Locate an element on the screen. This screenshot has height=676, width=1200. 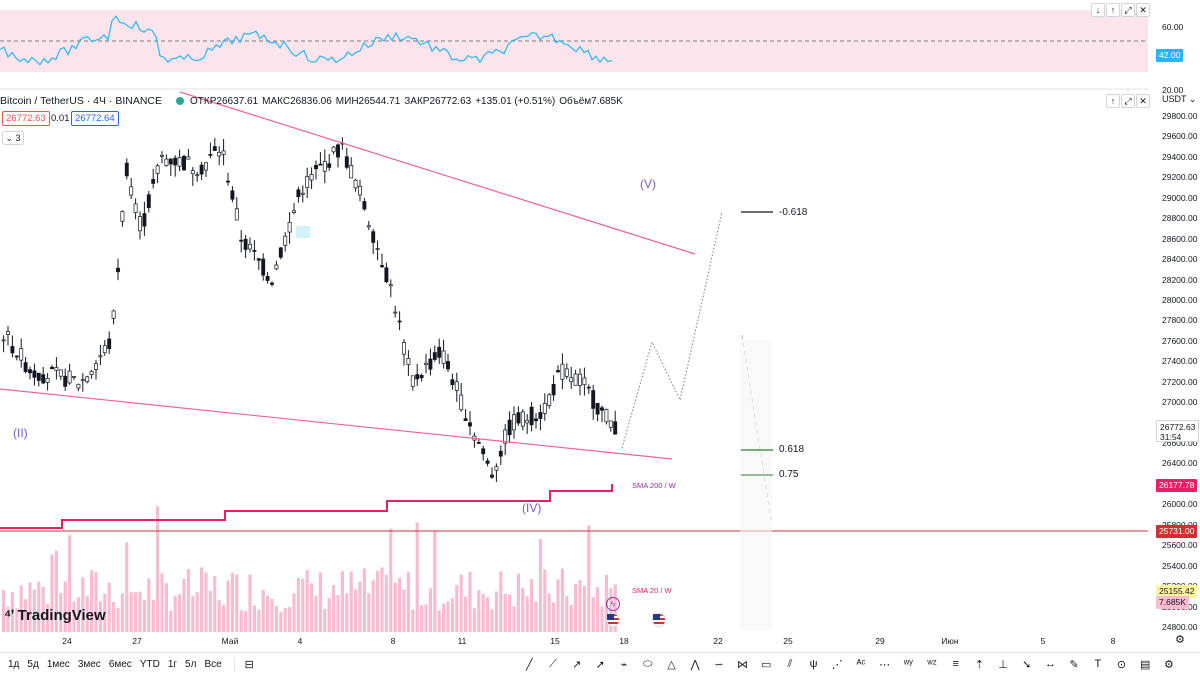
tv-logo-icon: ⁴ʼ is located at coordinates (9, 615).